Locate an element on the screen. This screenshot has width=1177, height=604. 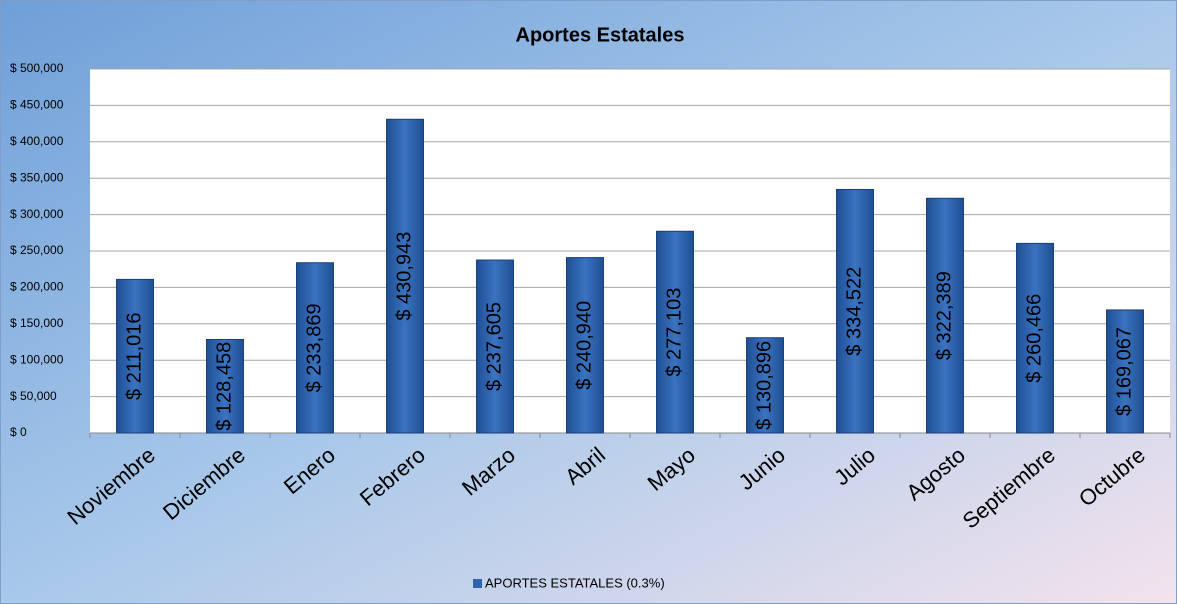
value-label: $ 277,103 is located at coordinates (674, 332).